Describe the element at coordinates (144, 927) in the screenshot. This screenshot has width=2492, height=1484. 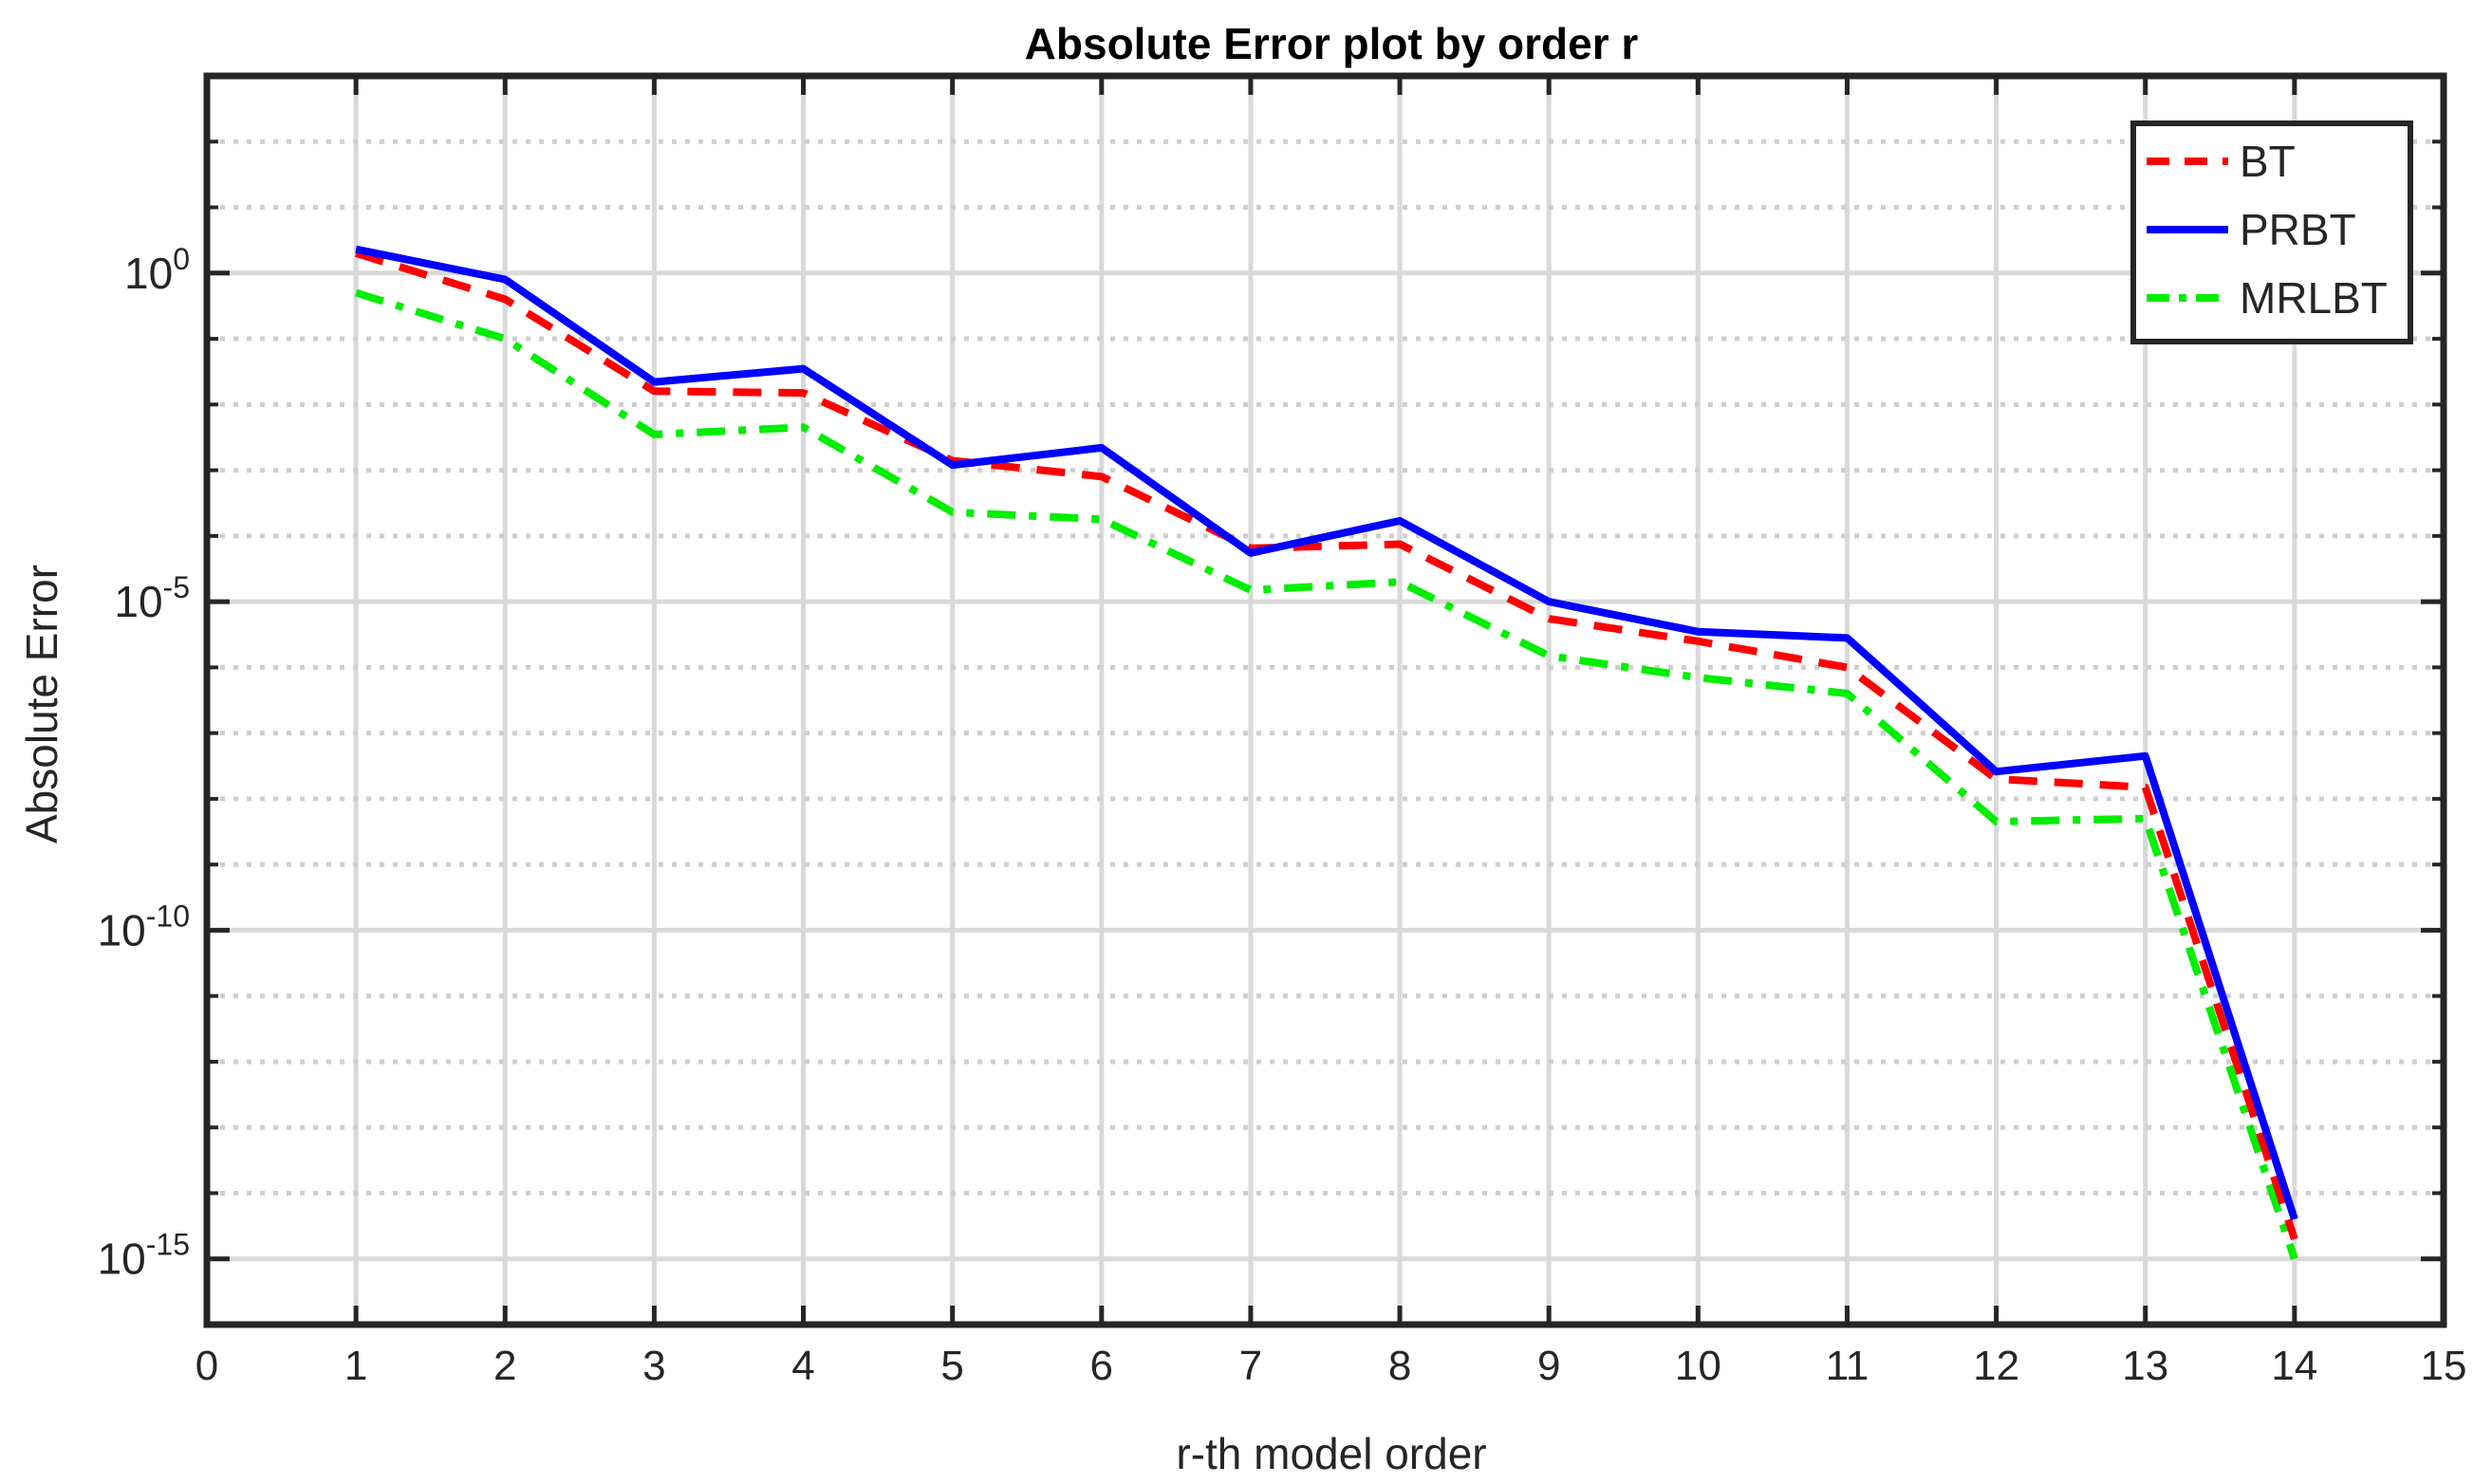
I see `y-tick-label: 10⁻¹⁰` at that location.